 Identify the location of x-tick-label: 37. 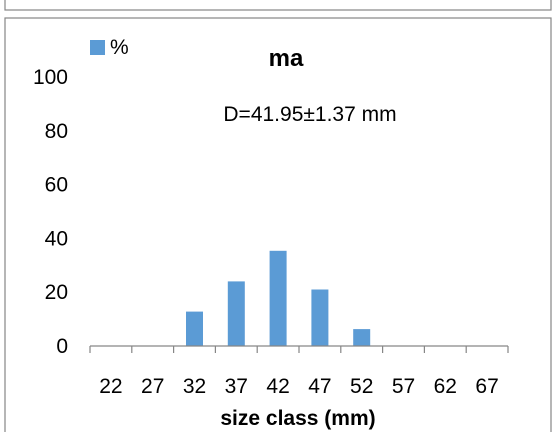
(236, 386).